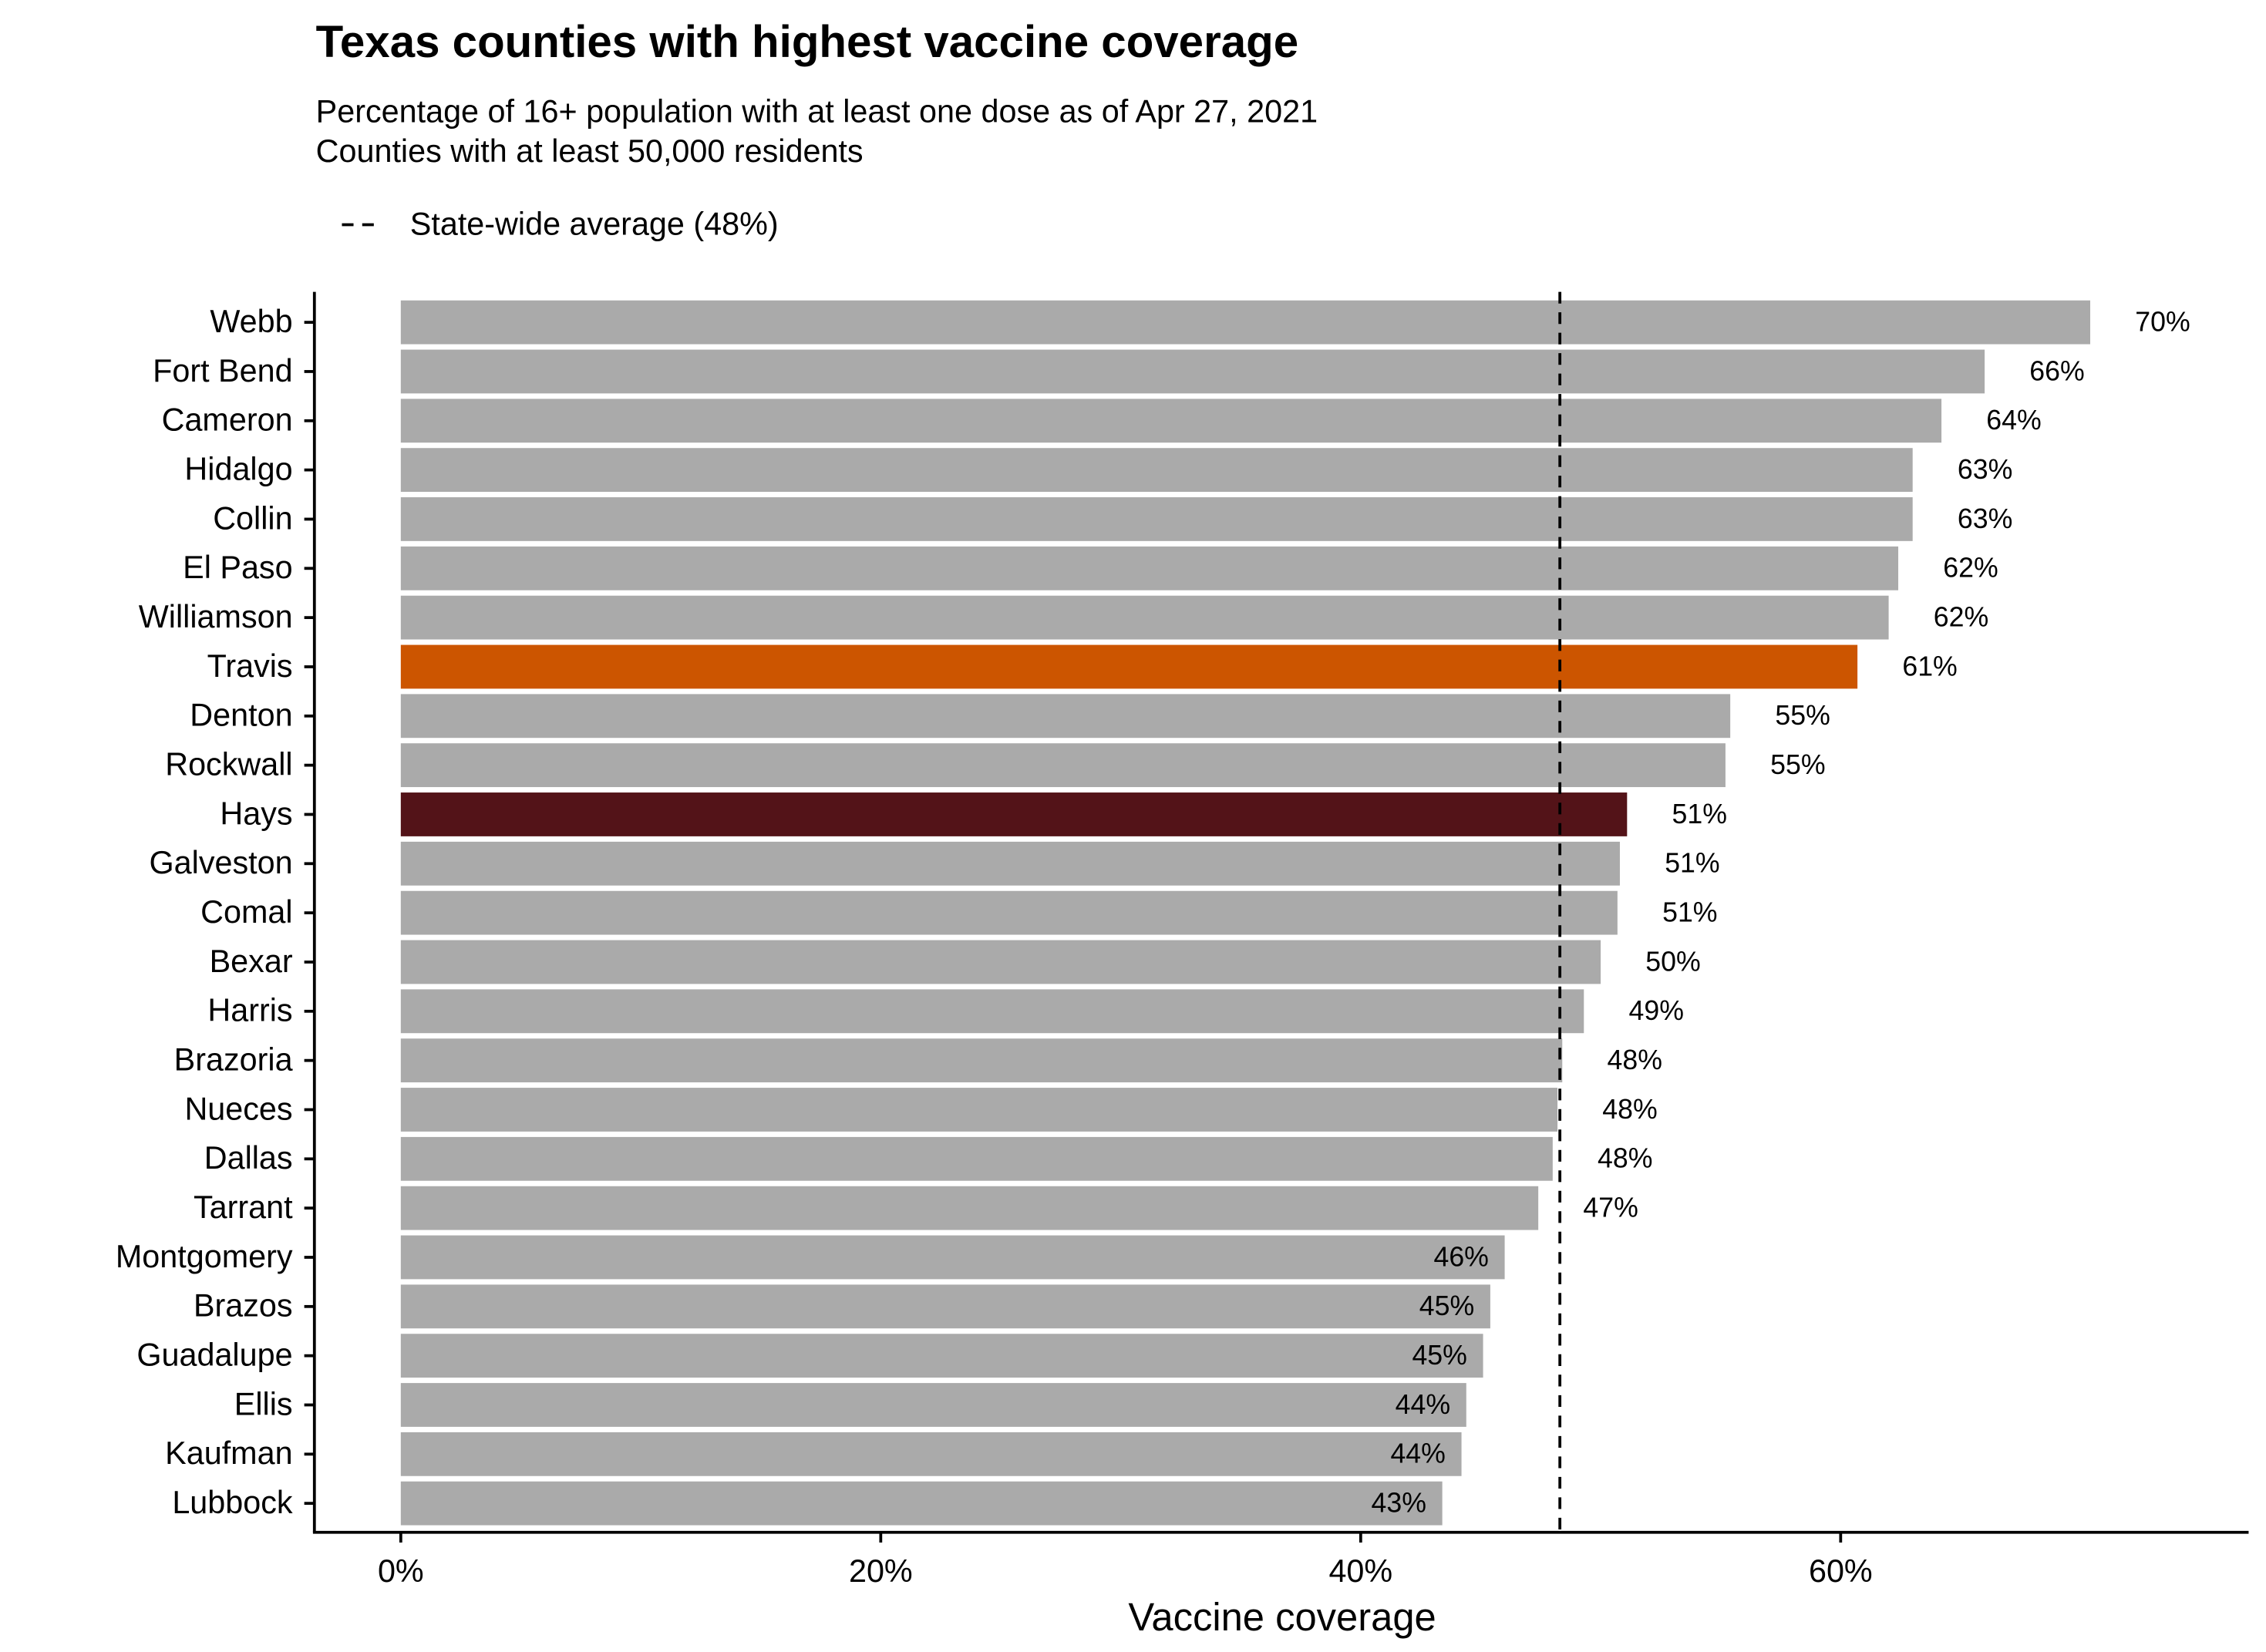  I want to click on value-label: 43%, so click(1399, 1502).